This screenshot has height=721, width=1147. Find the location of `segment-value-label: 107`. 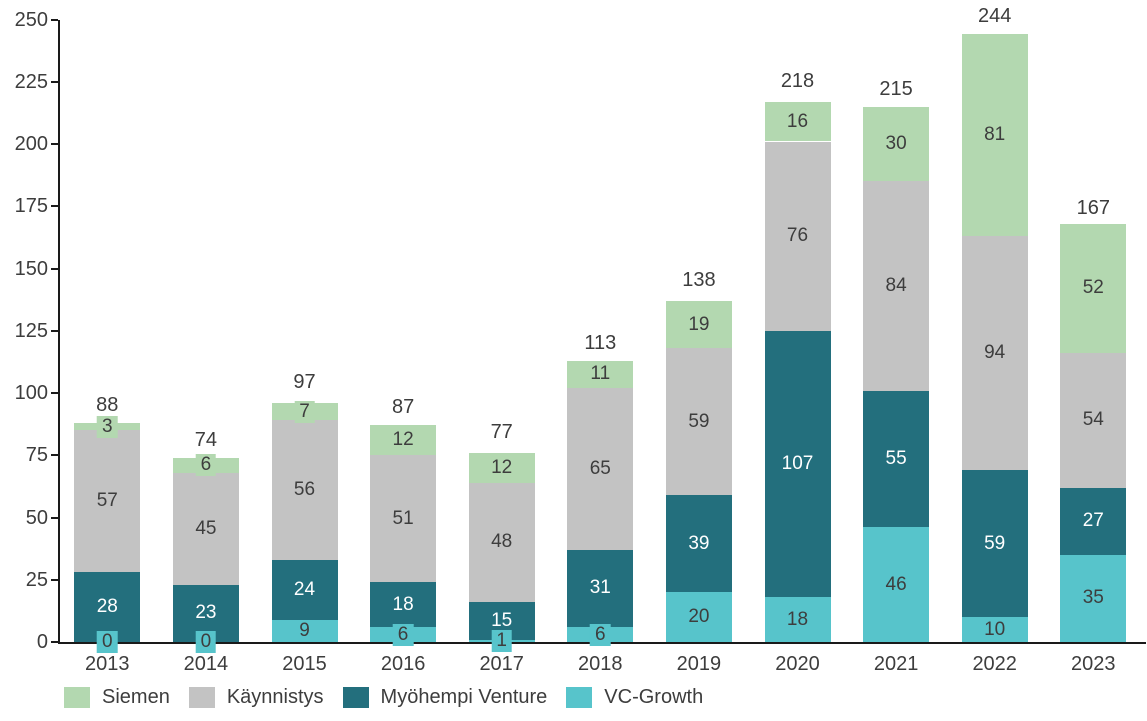

segment-value-label: 107 is located at coordinates (797, 463).